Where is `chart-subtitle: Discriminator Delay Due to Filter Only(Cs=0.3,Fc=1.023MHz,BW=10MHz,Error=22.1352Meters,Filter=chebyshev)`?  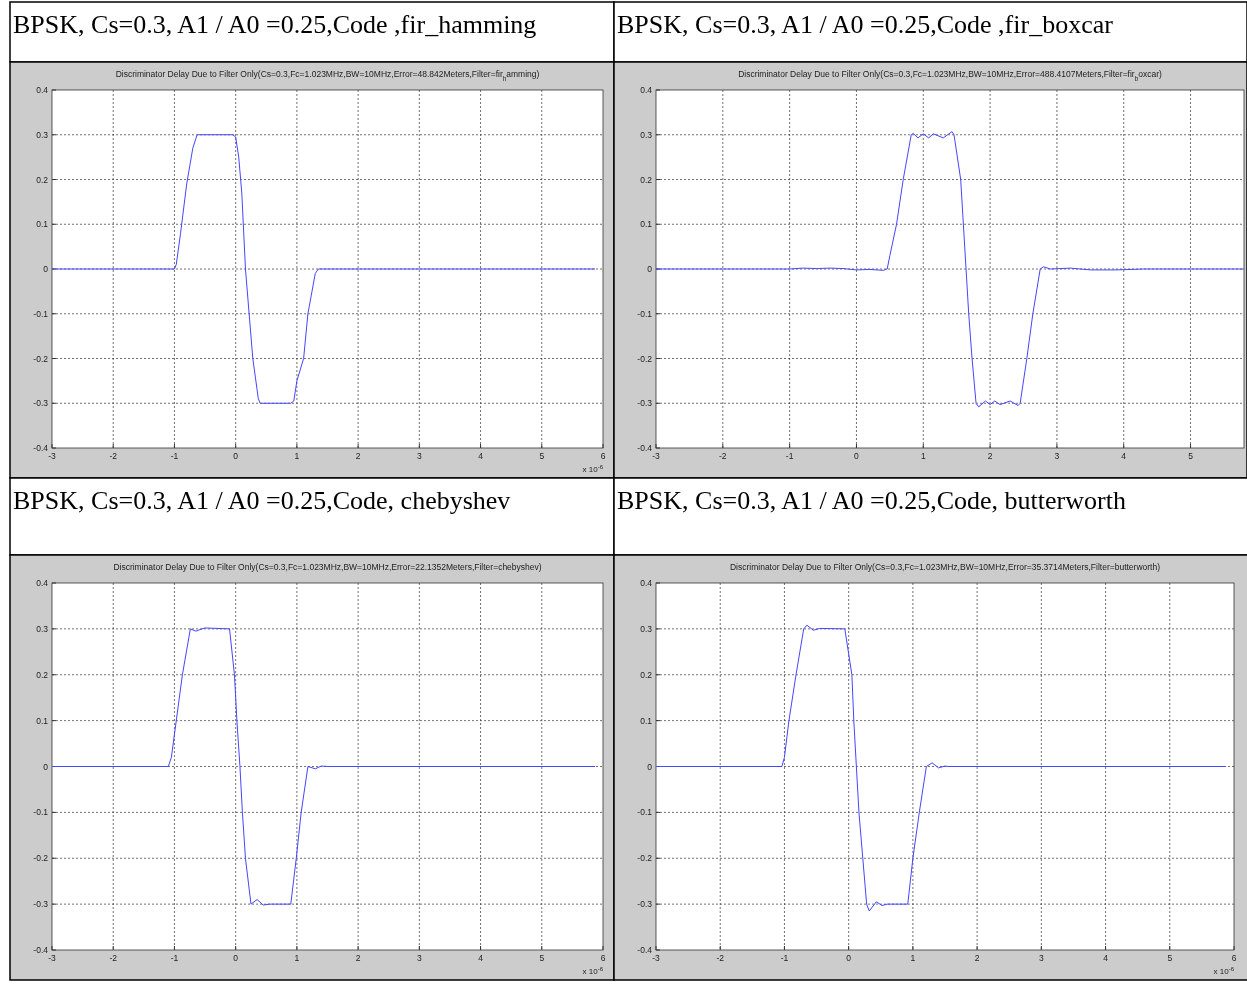
chart-subtitle: Discriminator Delay Due to Filter Only(Cs=0.3,Fc=1.023MHz,BW=10MHz,Error=22.1352Meters,Filter=chebyshev) is located at coordinates (327, 567).